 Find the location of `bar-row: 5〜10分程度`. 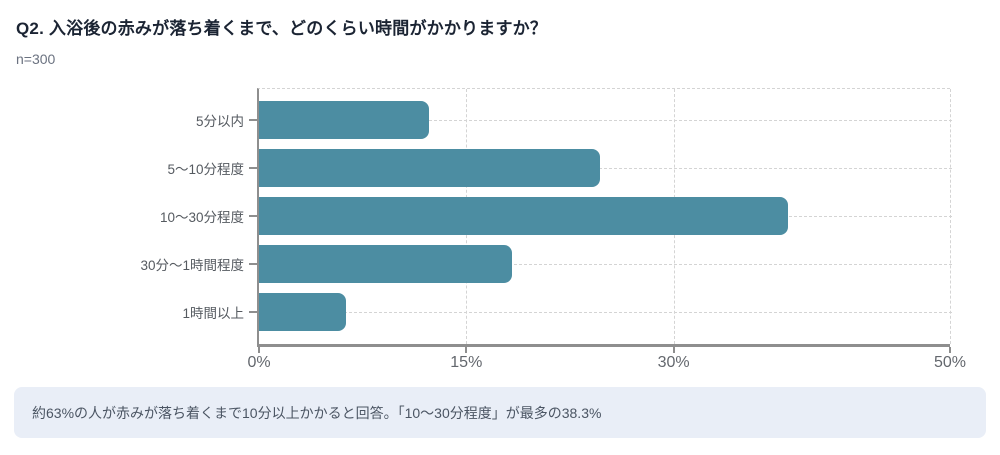

bar-row: 5〜10分程度 is located at coordinates (559, 168).